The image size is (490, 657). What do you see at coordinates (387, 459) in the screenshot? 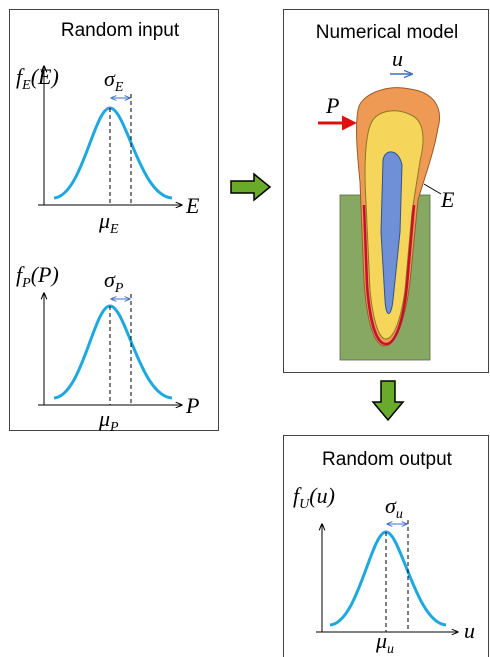
I see `output-title: Random output` at bounding box center [387, 459].